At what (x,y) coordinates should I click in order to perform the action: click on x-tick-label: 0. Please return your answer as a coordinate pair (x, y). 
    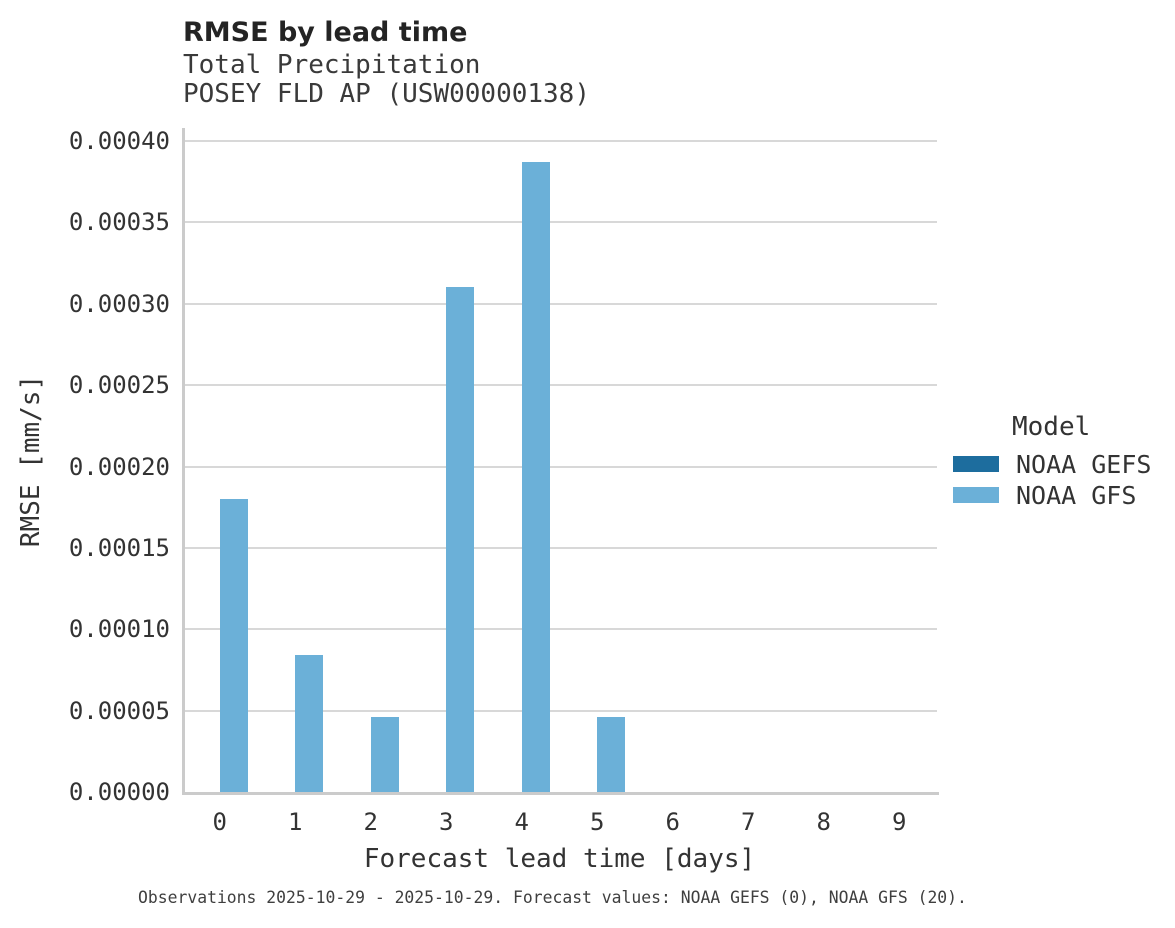
    Looking at the image, I should click on (219, 822).